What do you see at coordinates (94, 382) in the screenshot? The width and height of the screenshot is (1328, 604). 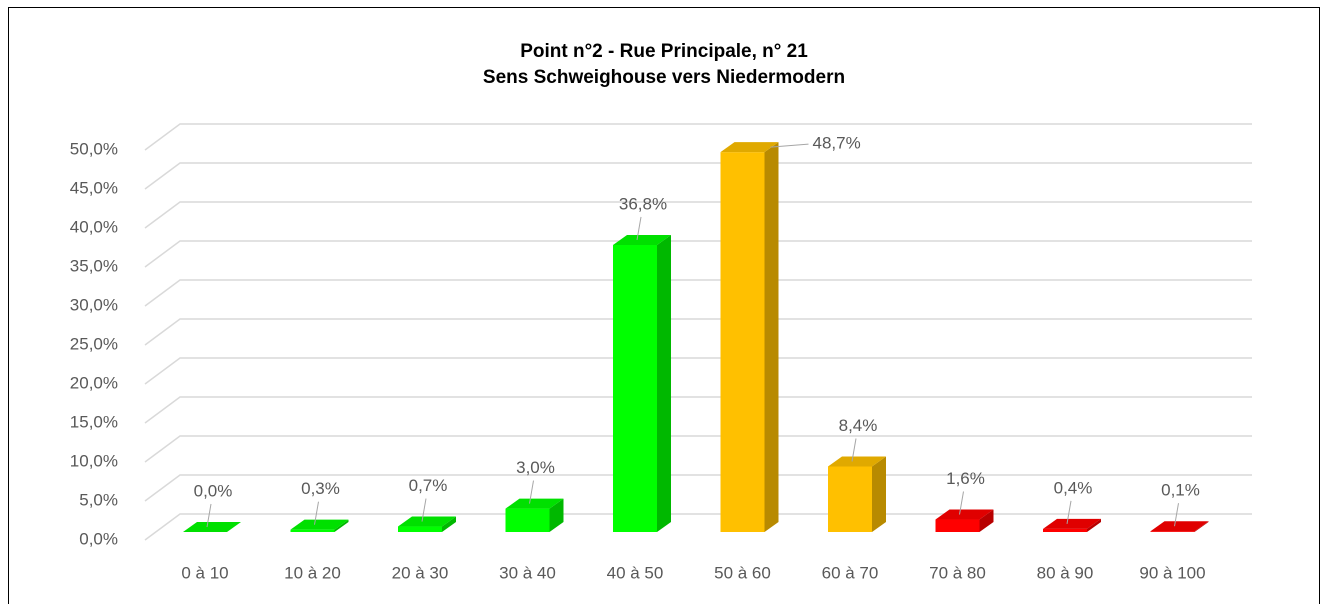 I see `y-tick-label: 20,0%` at bounding box center [94, 382].